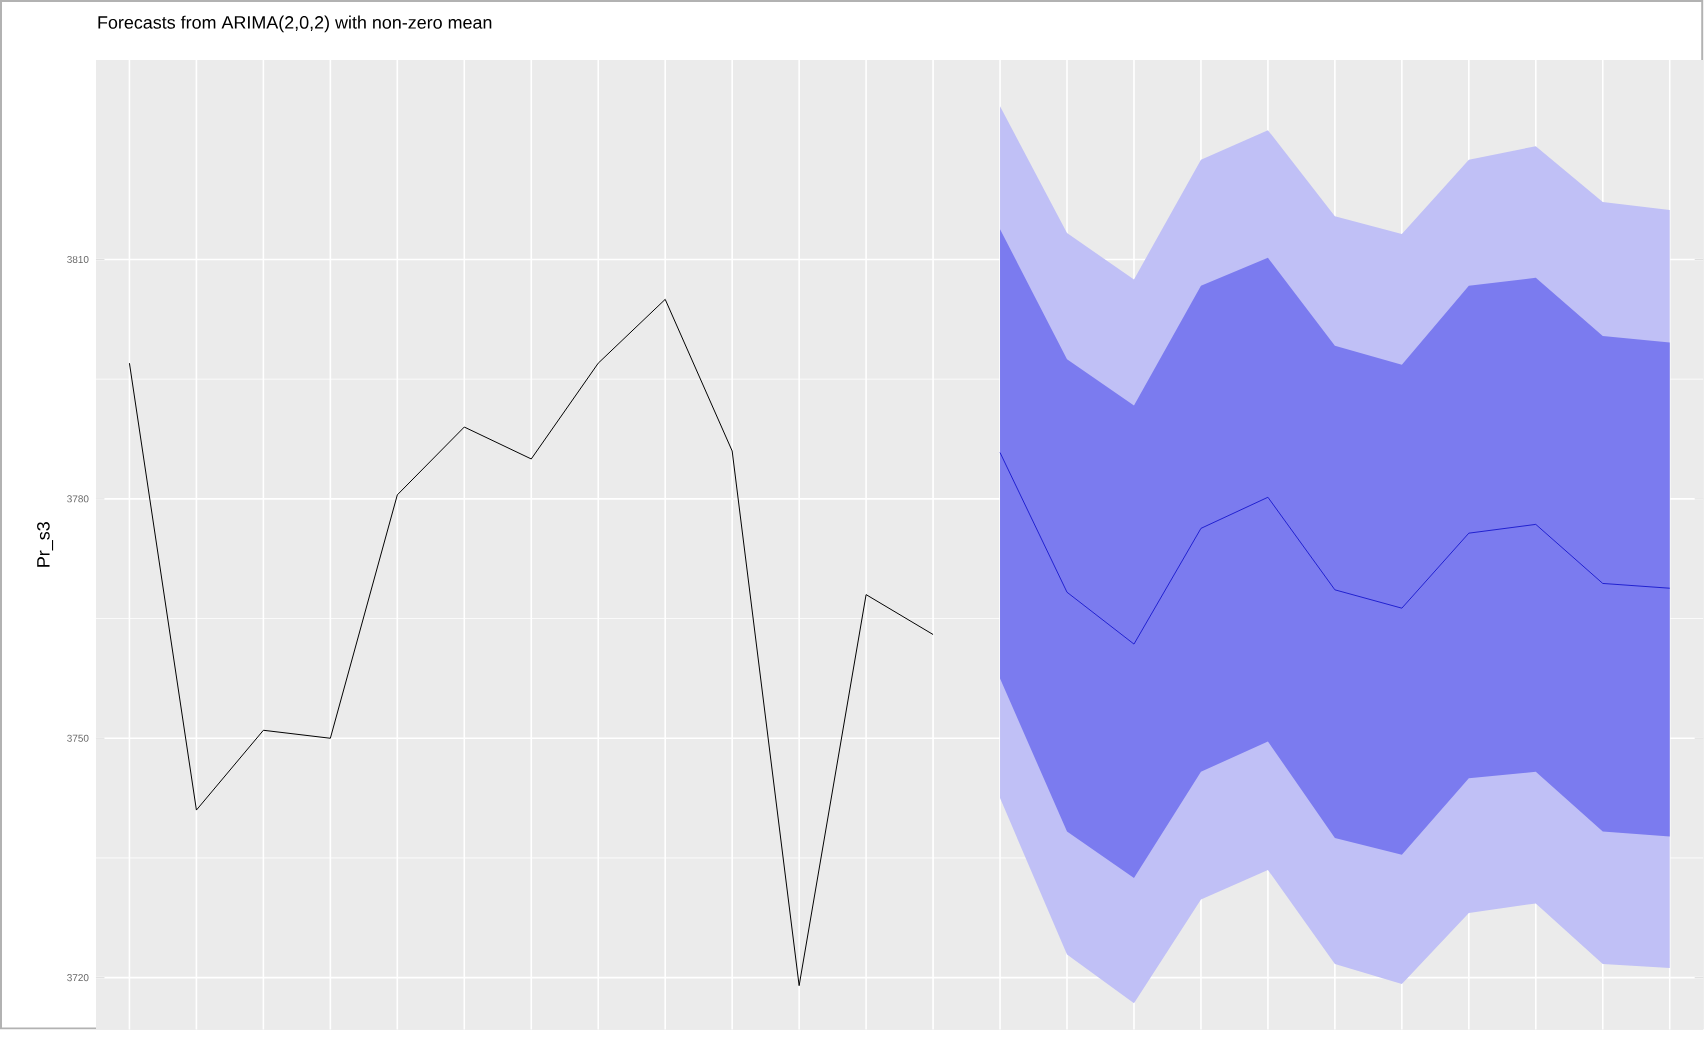 The image size is (1704, 1044). Describe the element at coordinates (1335, 548) in the screenshot. I see `line-series` at that location.